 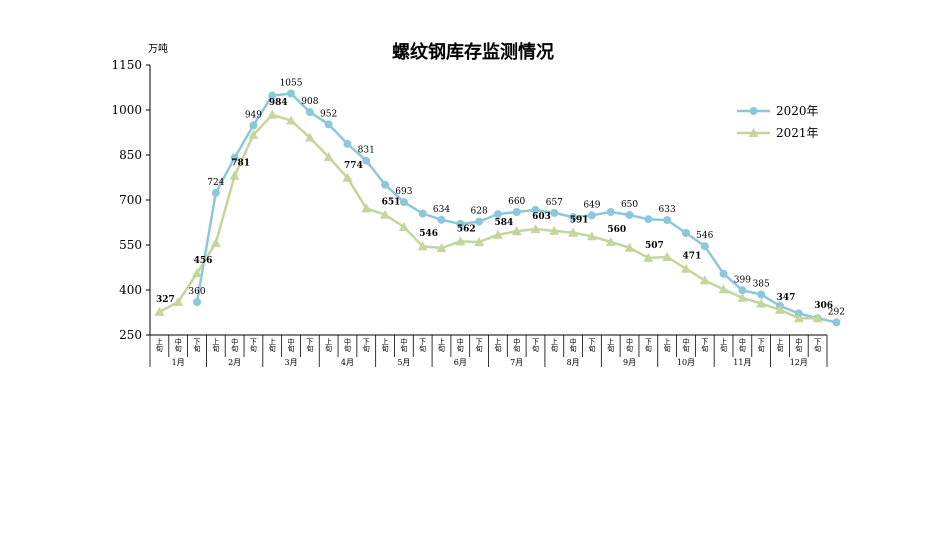 What do you see at coordinates (797, 133) in the screenshot?
I see `legend-label: 2021年` at bounding box center [797, 133].